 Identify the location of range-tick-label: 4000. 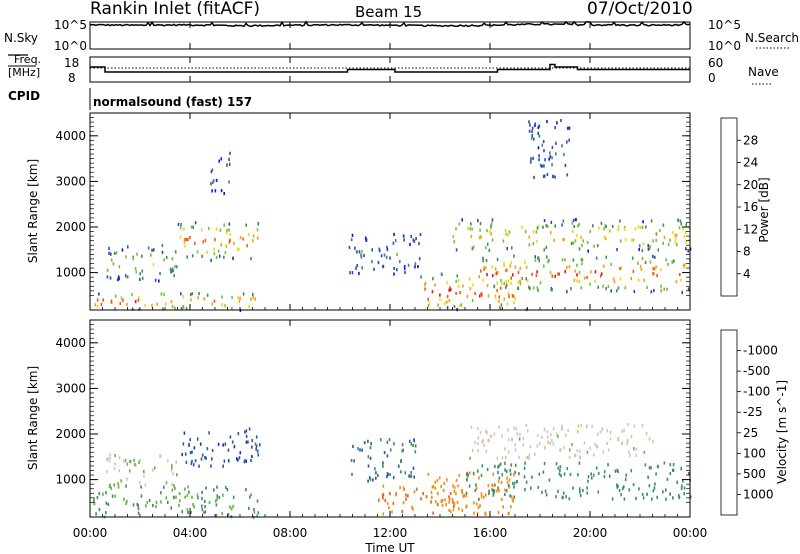
(70, 136).